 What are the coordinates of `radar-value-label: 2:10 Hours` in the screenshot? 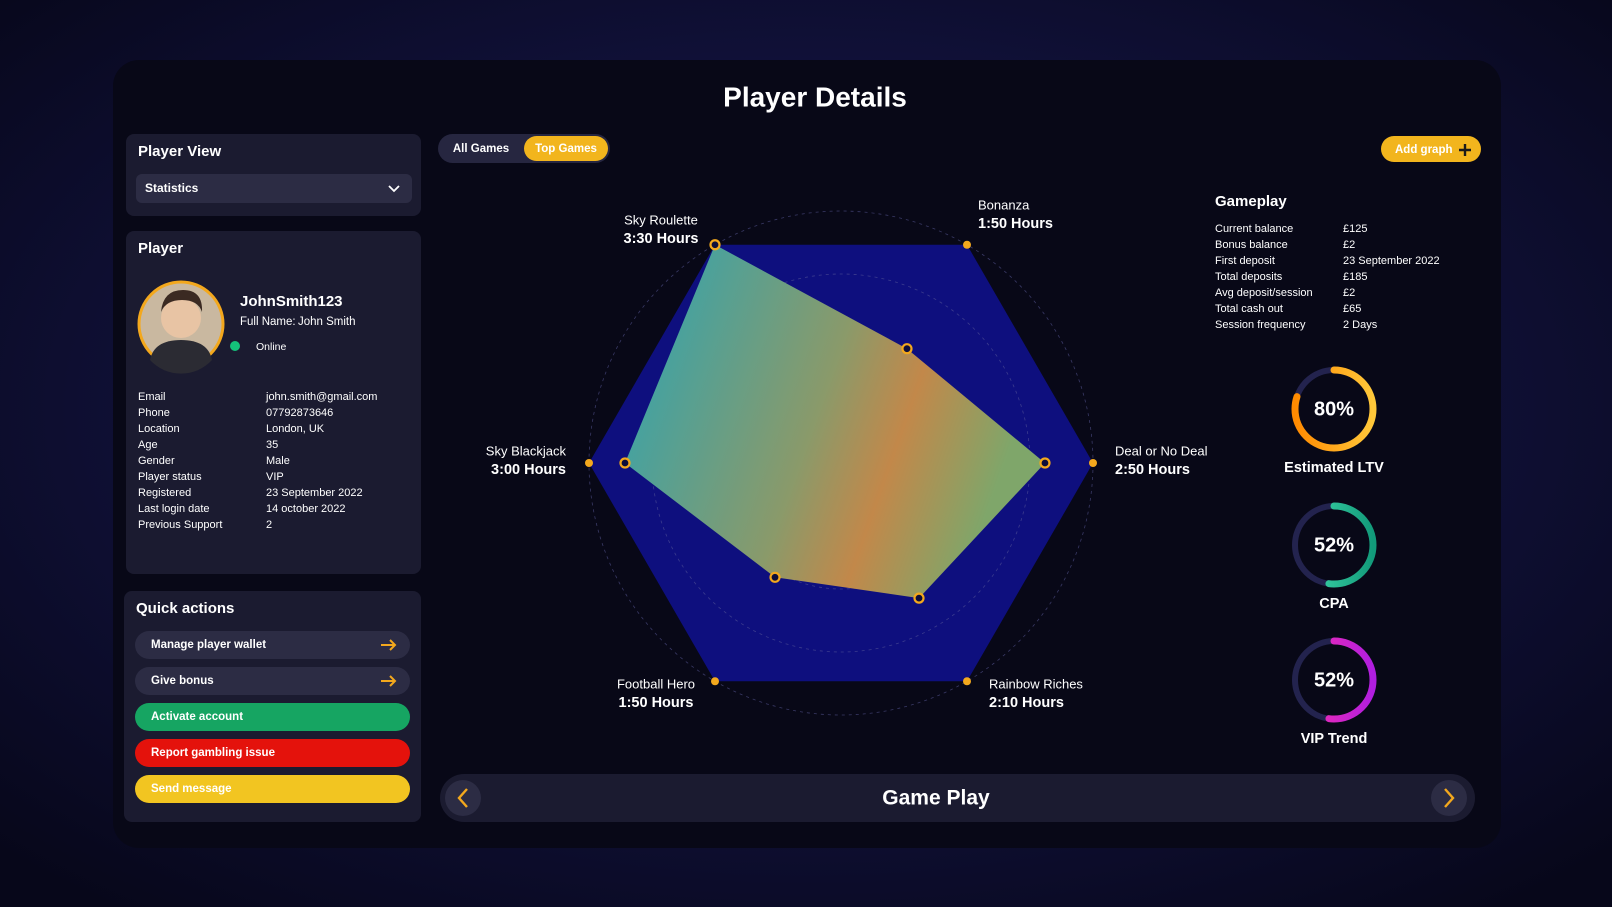 It's located at (1026, 703).